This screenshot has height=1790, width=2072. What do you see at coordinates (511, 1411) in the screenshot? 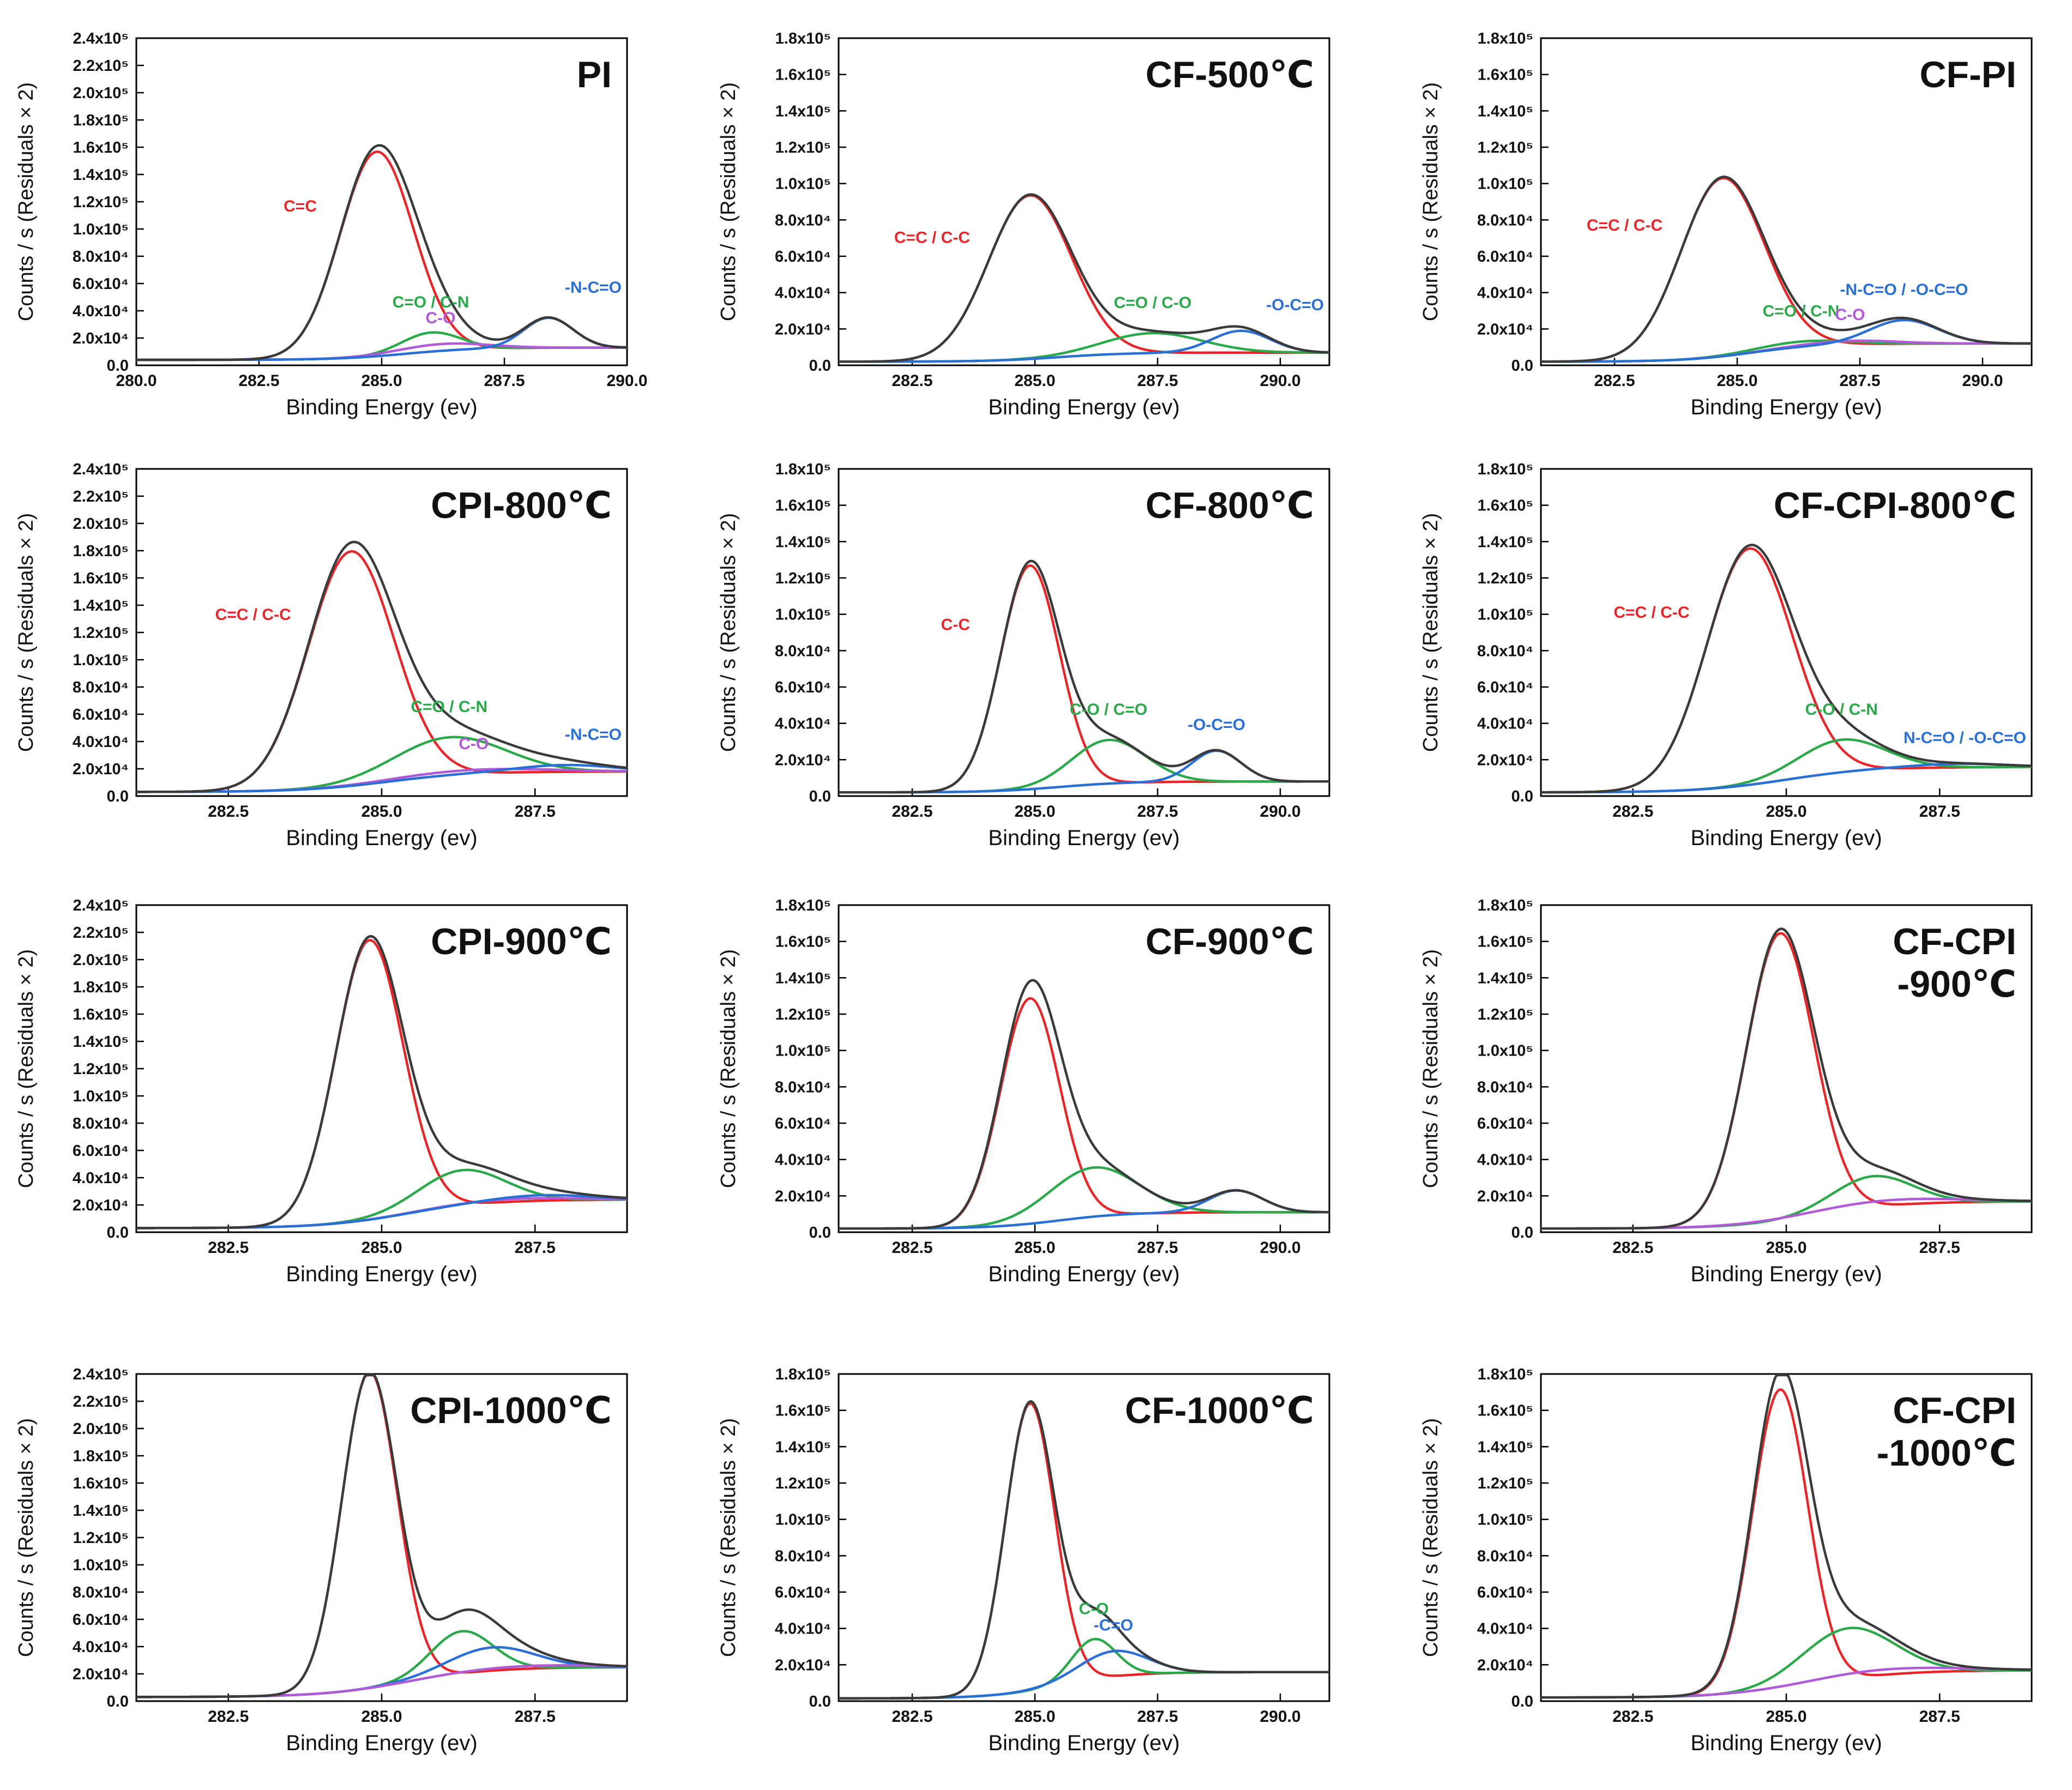
I see `panel-title: CPI-1000℃` at bounding box center [511, 1411].